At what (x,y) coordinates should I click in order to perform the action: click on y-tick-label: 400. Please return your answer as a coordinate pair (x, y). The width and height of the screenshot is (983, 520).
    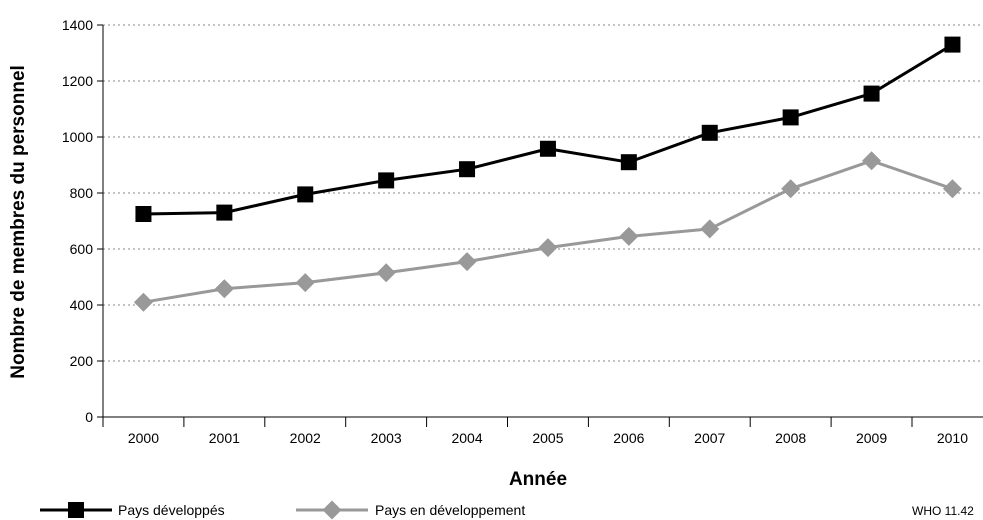
    Looking at the image, I should click on (82, 305).